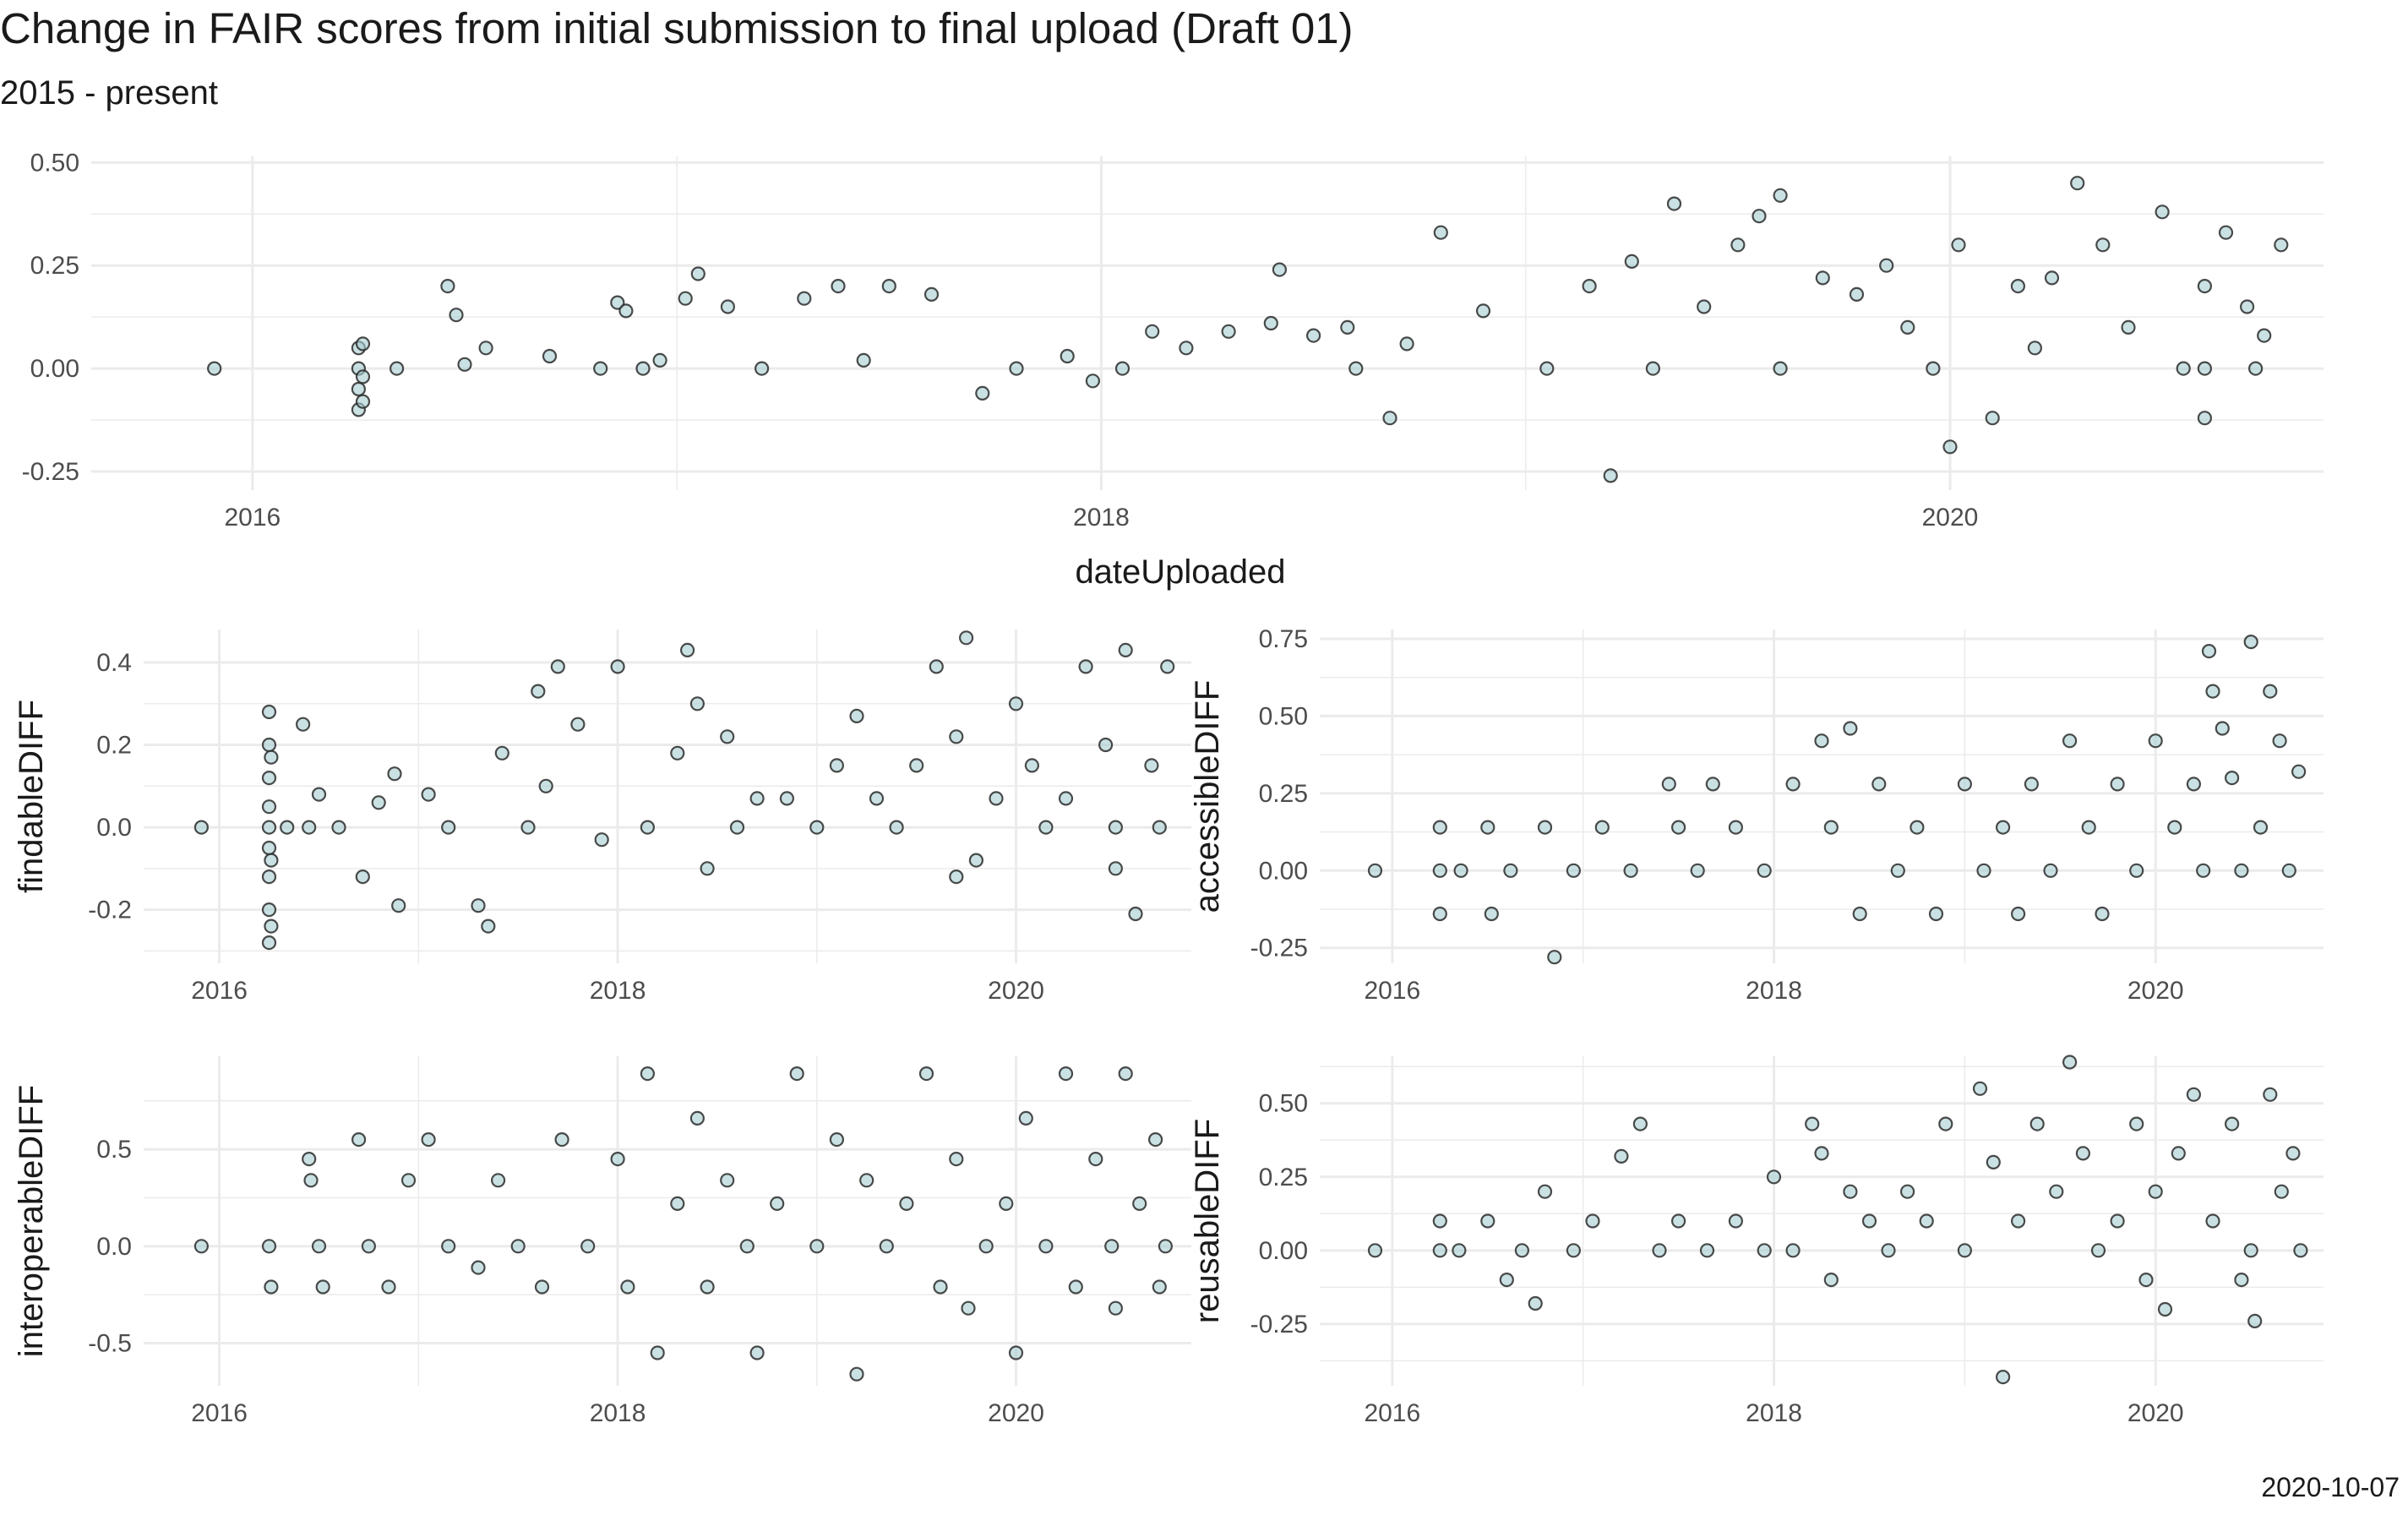 The height and width of the screenshot is (1521, 2408). Describe the element at coordinates (1283, 1251) in the screenshot. I see `y-tick-label: 0.00` at that location.